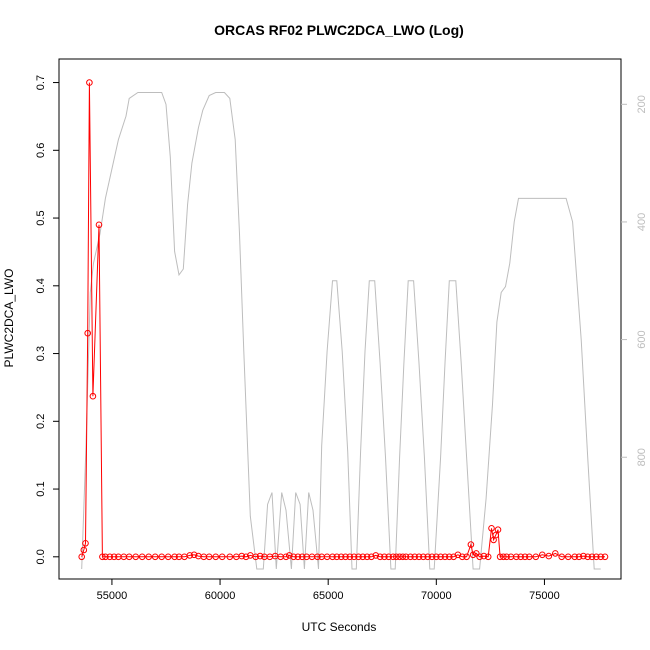  I want to click on right-axis-tick-label: 200, so click(642, 104).